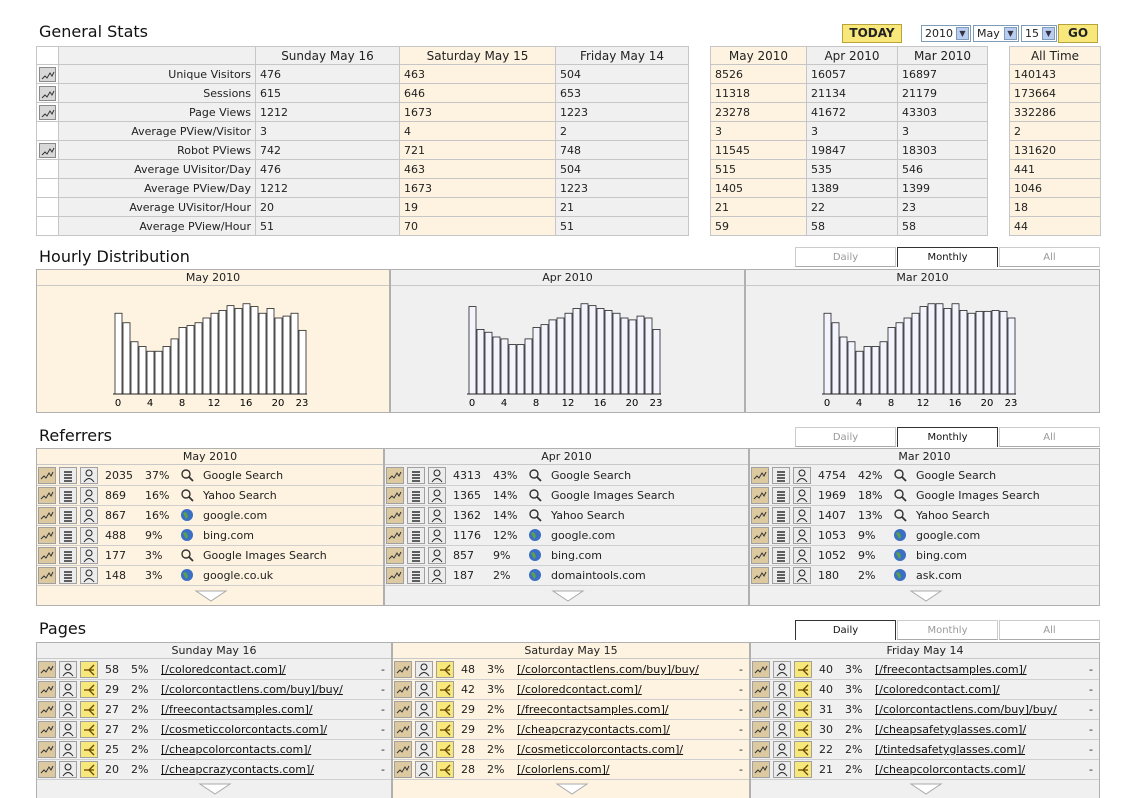 The width and height of the screenshot is (1134, 798). What do you see at coordinates (946, 33) in the screenshot?
I see `year-select: 2010 ▼` at bounding box center [946, 33].